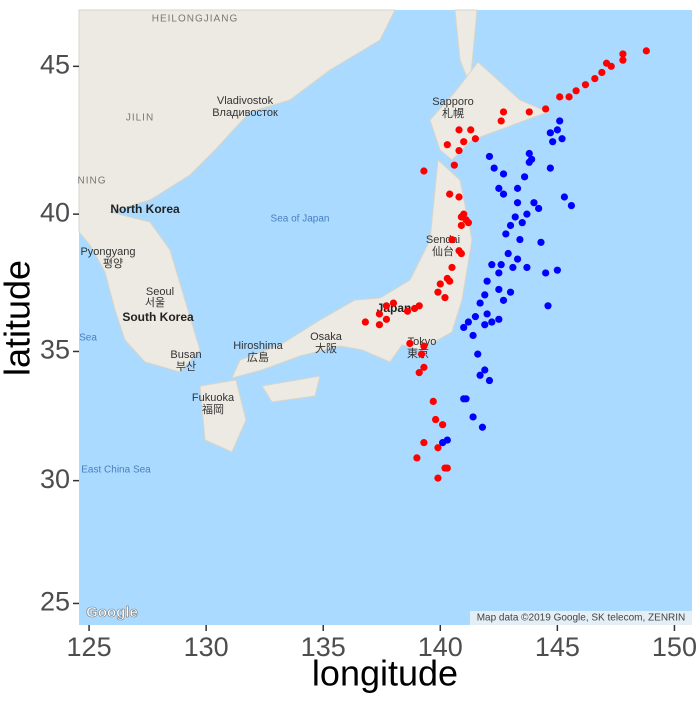  Describe the element at coordinates (92, 181) in the screenshot. I see `map-label: NING` at that location.